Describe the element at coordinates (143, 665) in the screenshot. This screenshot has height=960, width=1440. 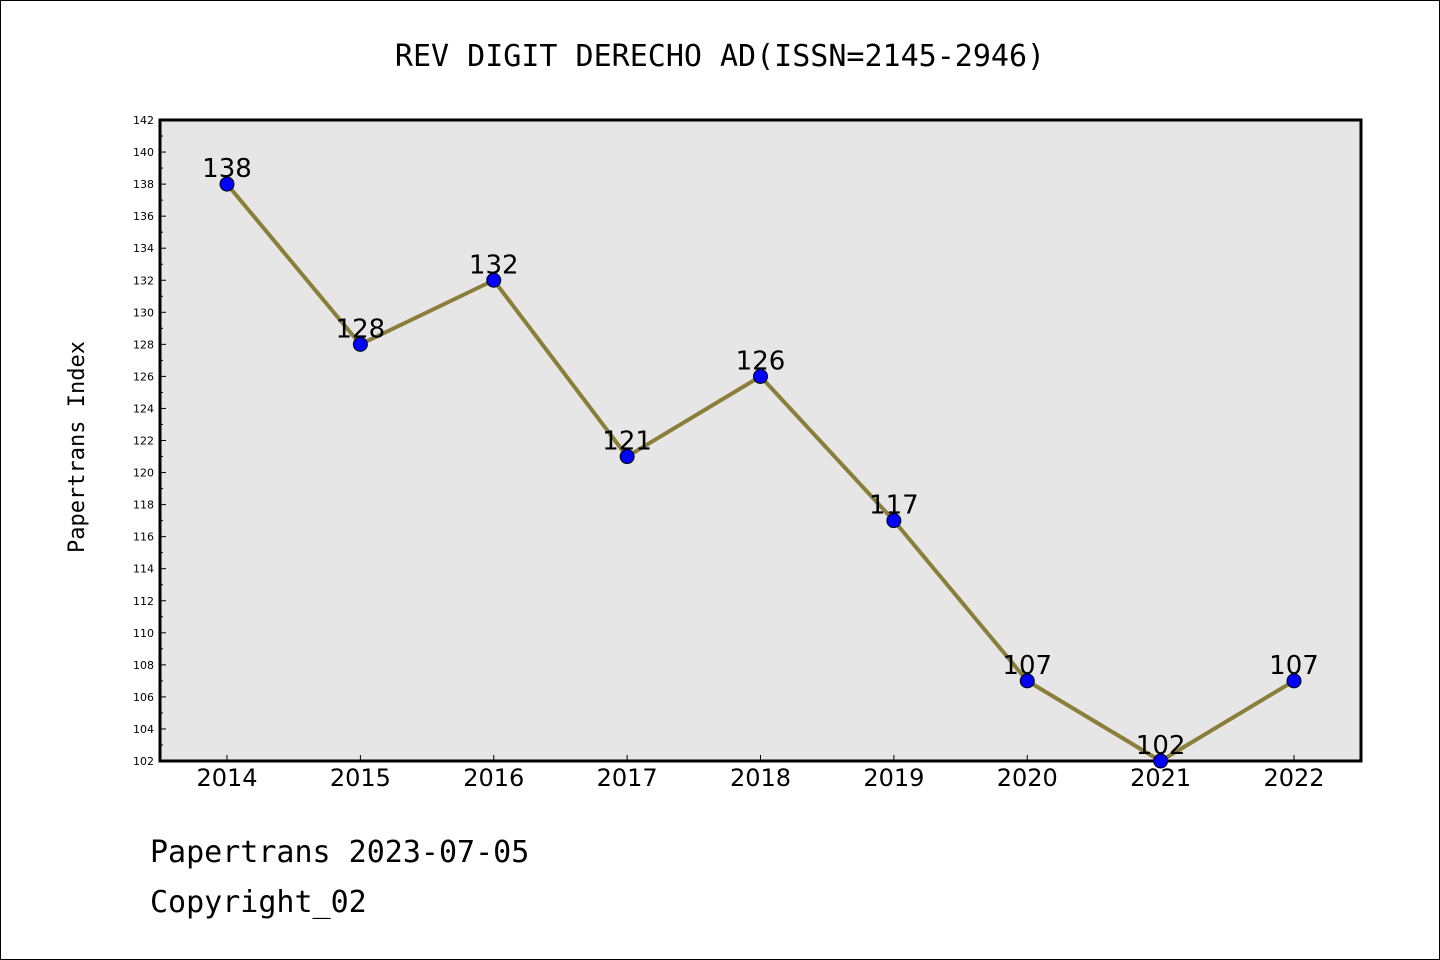
I see `y-tick-label: 108` at that location.